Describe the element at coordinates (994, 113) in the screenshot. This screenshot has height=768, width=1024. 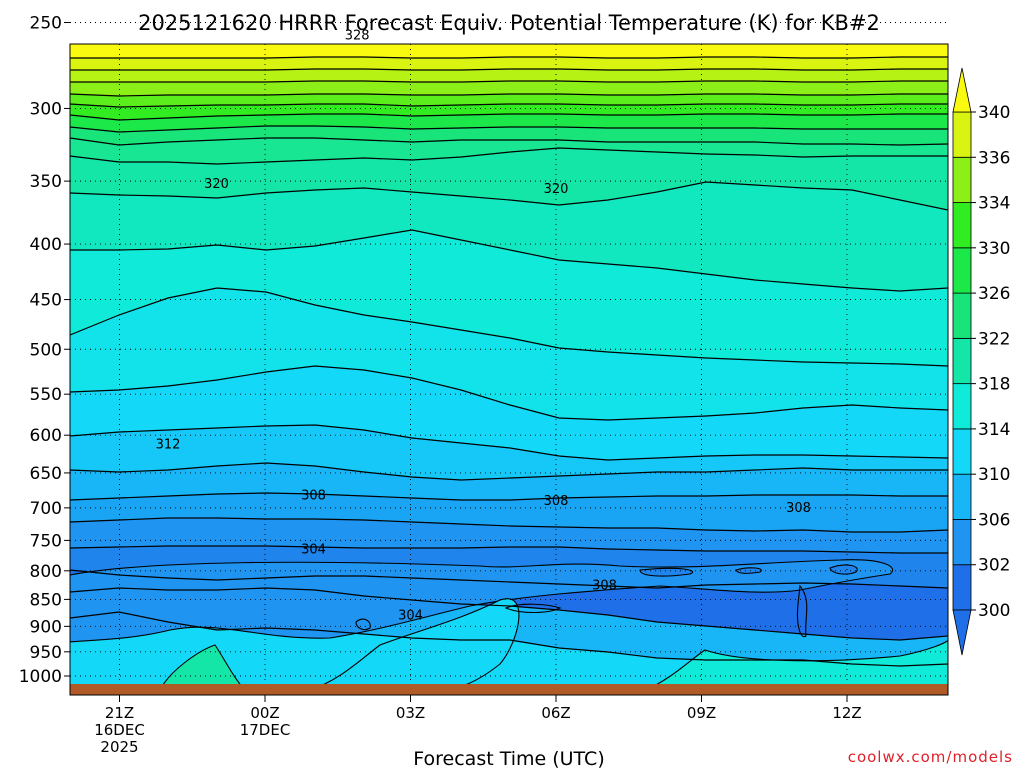
I see `colorbar-tick-label: 340` at that location.